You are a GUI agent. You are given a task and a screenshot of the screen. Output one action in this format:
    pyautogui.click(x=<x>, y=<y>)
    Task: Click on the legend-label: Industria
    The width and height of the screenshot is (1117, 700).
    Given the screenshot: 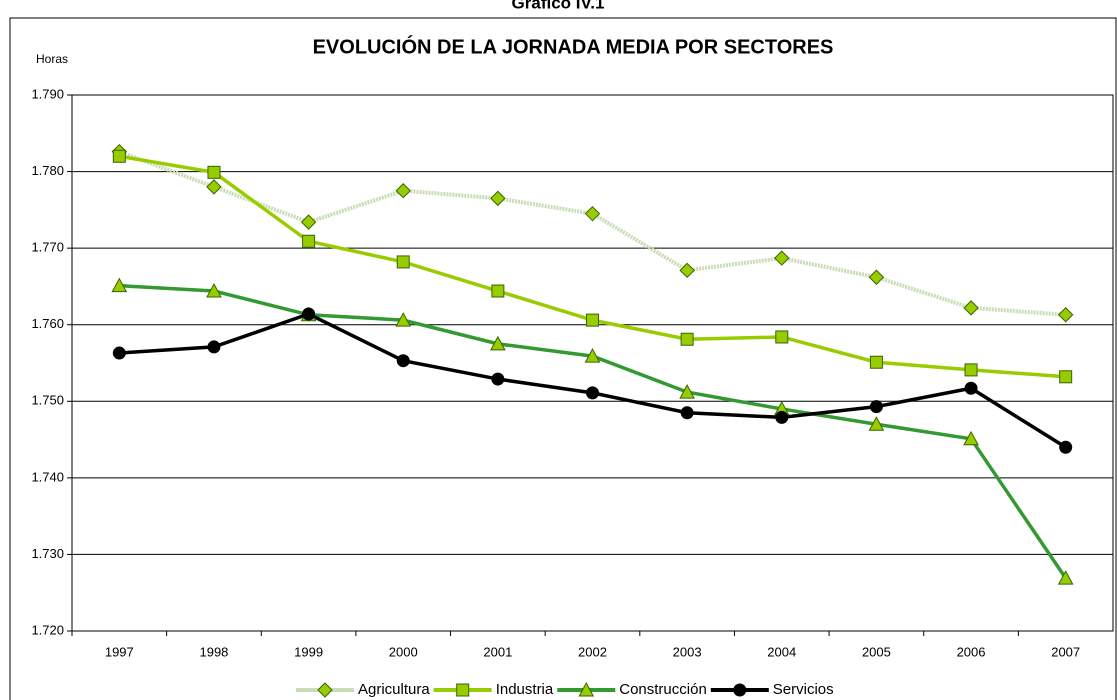 What is the action you would take?
    pyautogui.click(x=525, y=689)
    